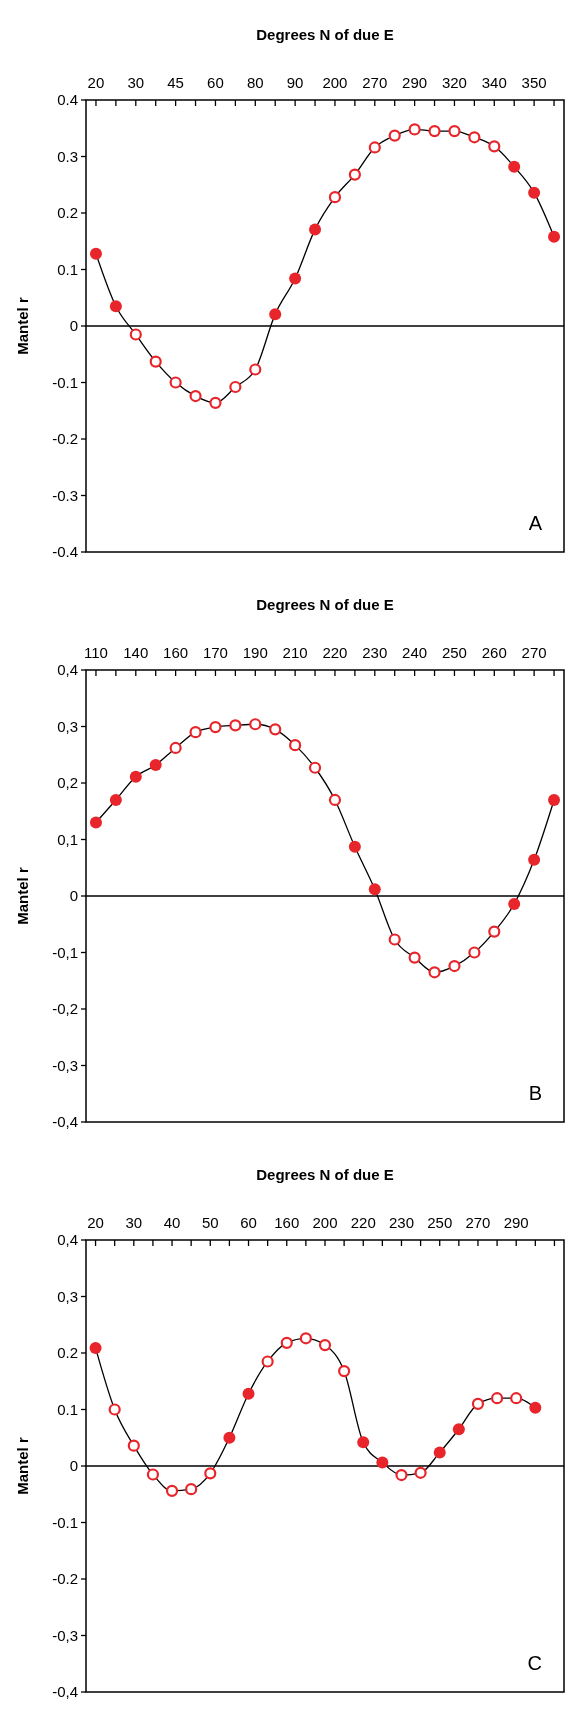 This screenshot has width=584, height=1728. I want to click on x-tick-label: 210, so click(295, 652).